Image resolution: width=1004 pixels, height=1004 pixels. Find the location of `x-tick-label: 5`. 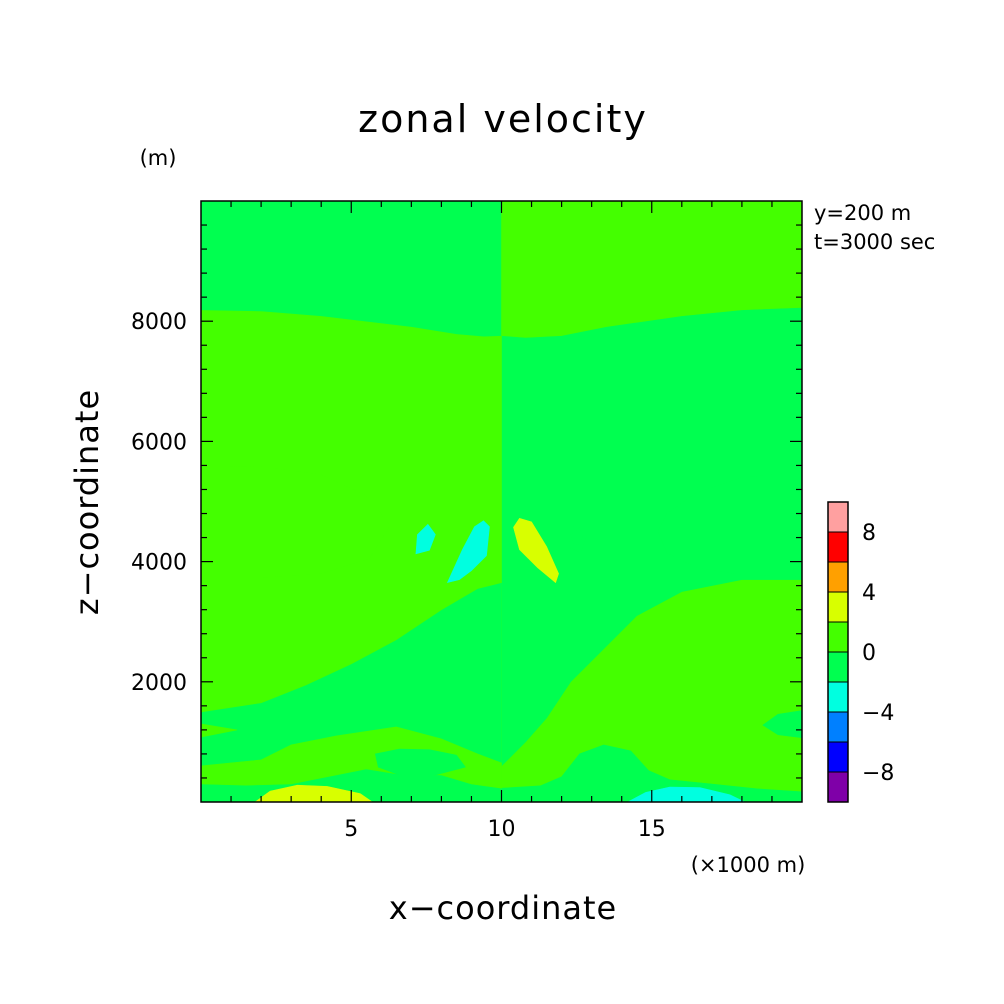

x-tick-label: 5 is located at coordinates (351, 829).